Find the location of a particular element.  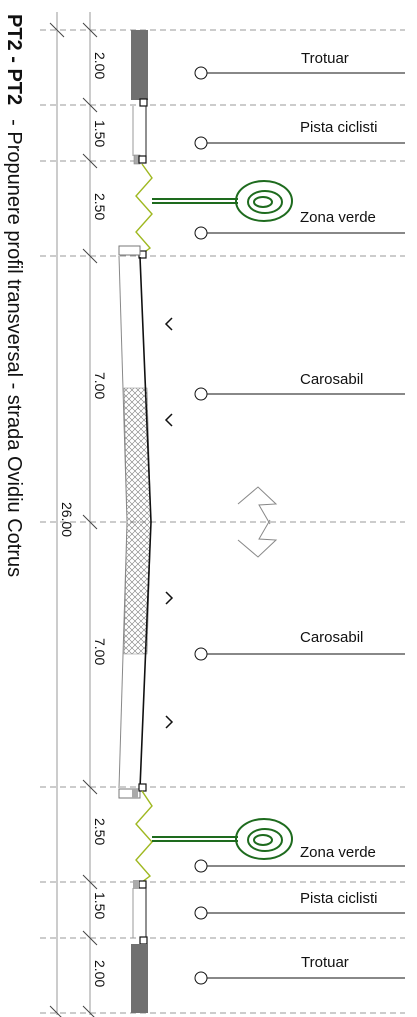

carriageway-outline is located at coordinates (123, 389).